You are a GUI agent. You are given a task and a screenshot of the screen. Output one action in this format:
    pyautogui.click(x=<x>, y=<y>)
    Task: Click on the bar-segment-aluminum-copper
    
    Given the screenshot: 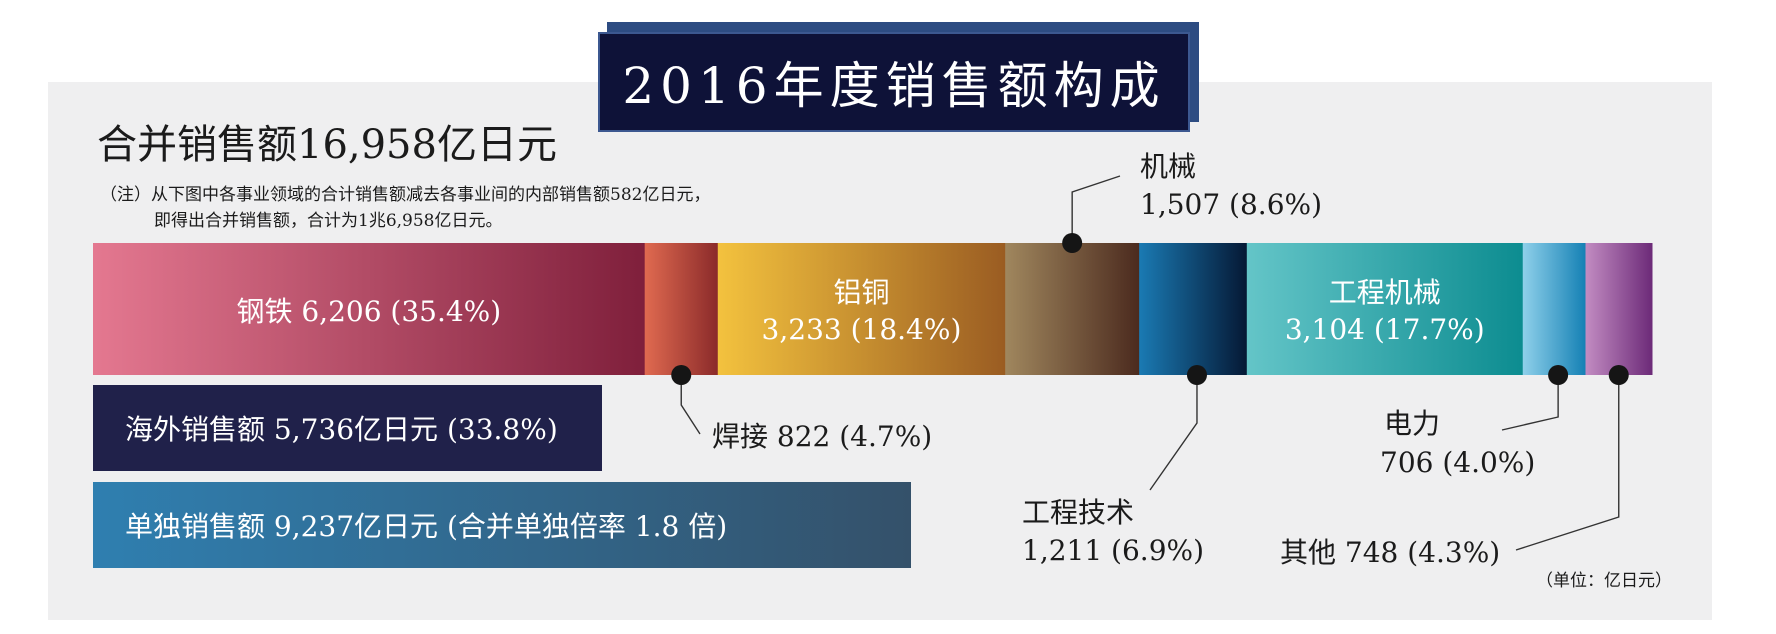 What is the action you would take?
    pyautogui.click(x=861, y=309)
    